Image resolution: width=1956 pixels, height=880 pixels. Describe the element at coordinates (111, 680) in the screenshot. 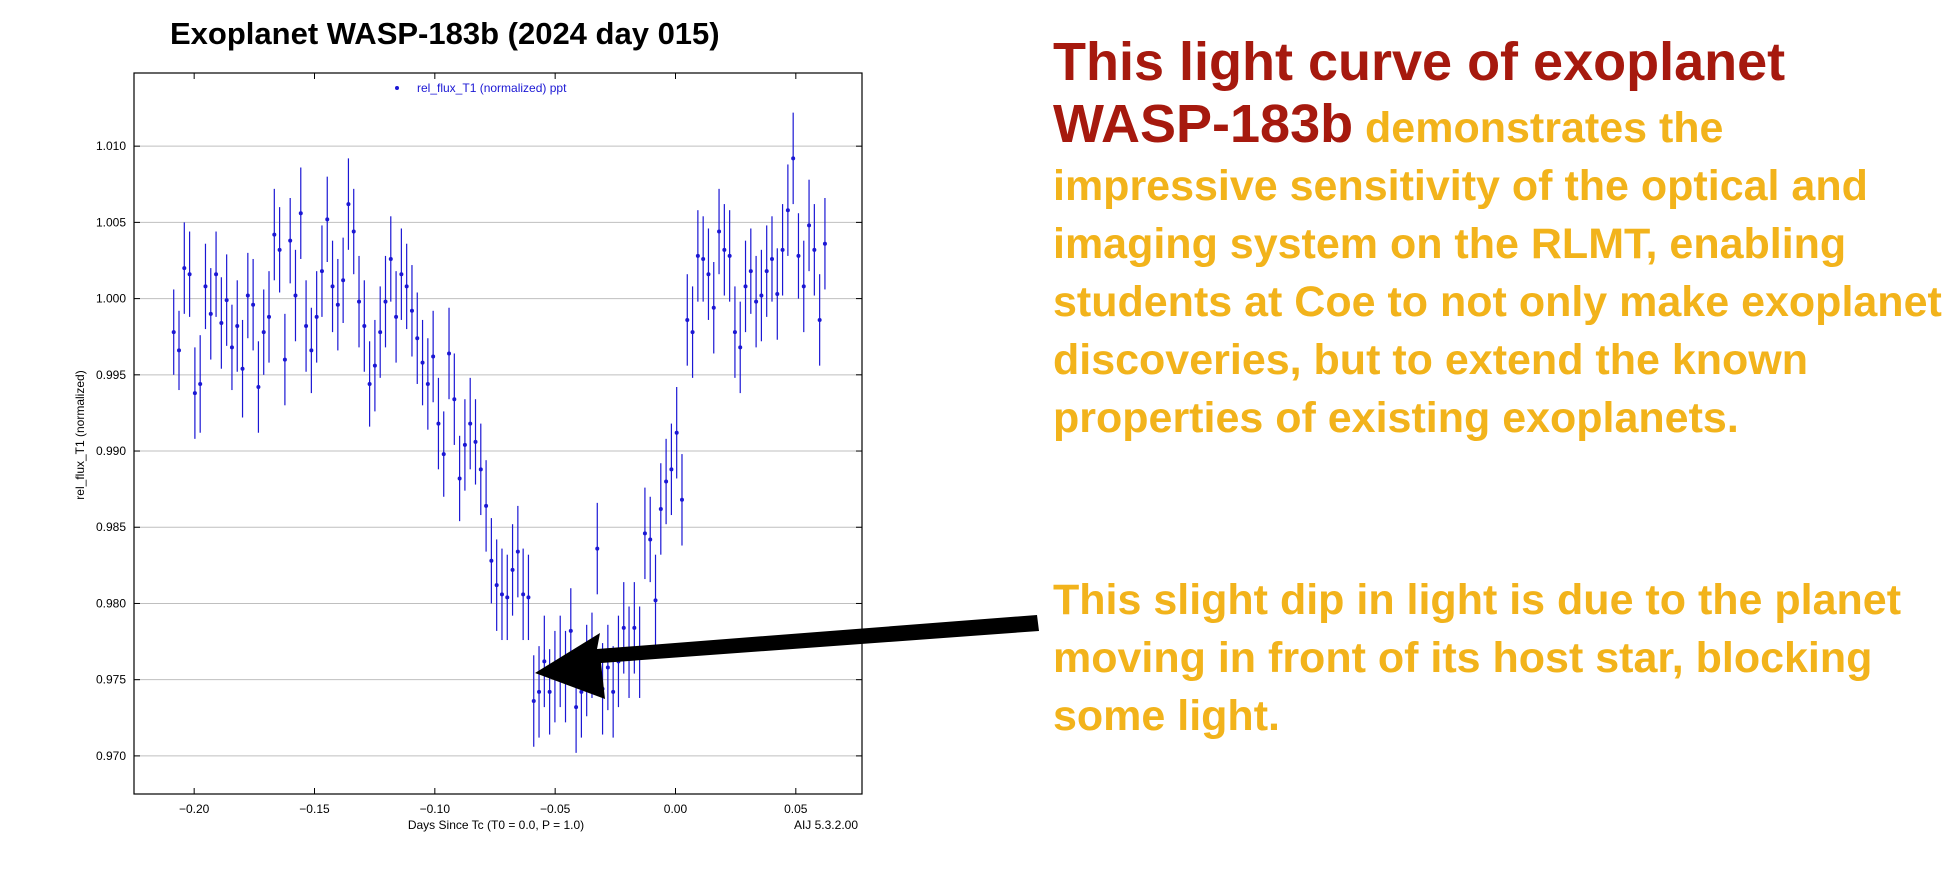

I see `y-tick-label: 0.975` at that location.